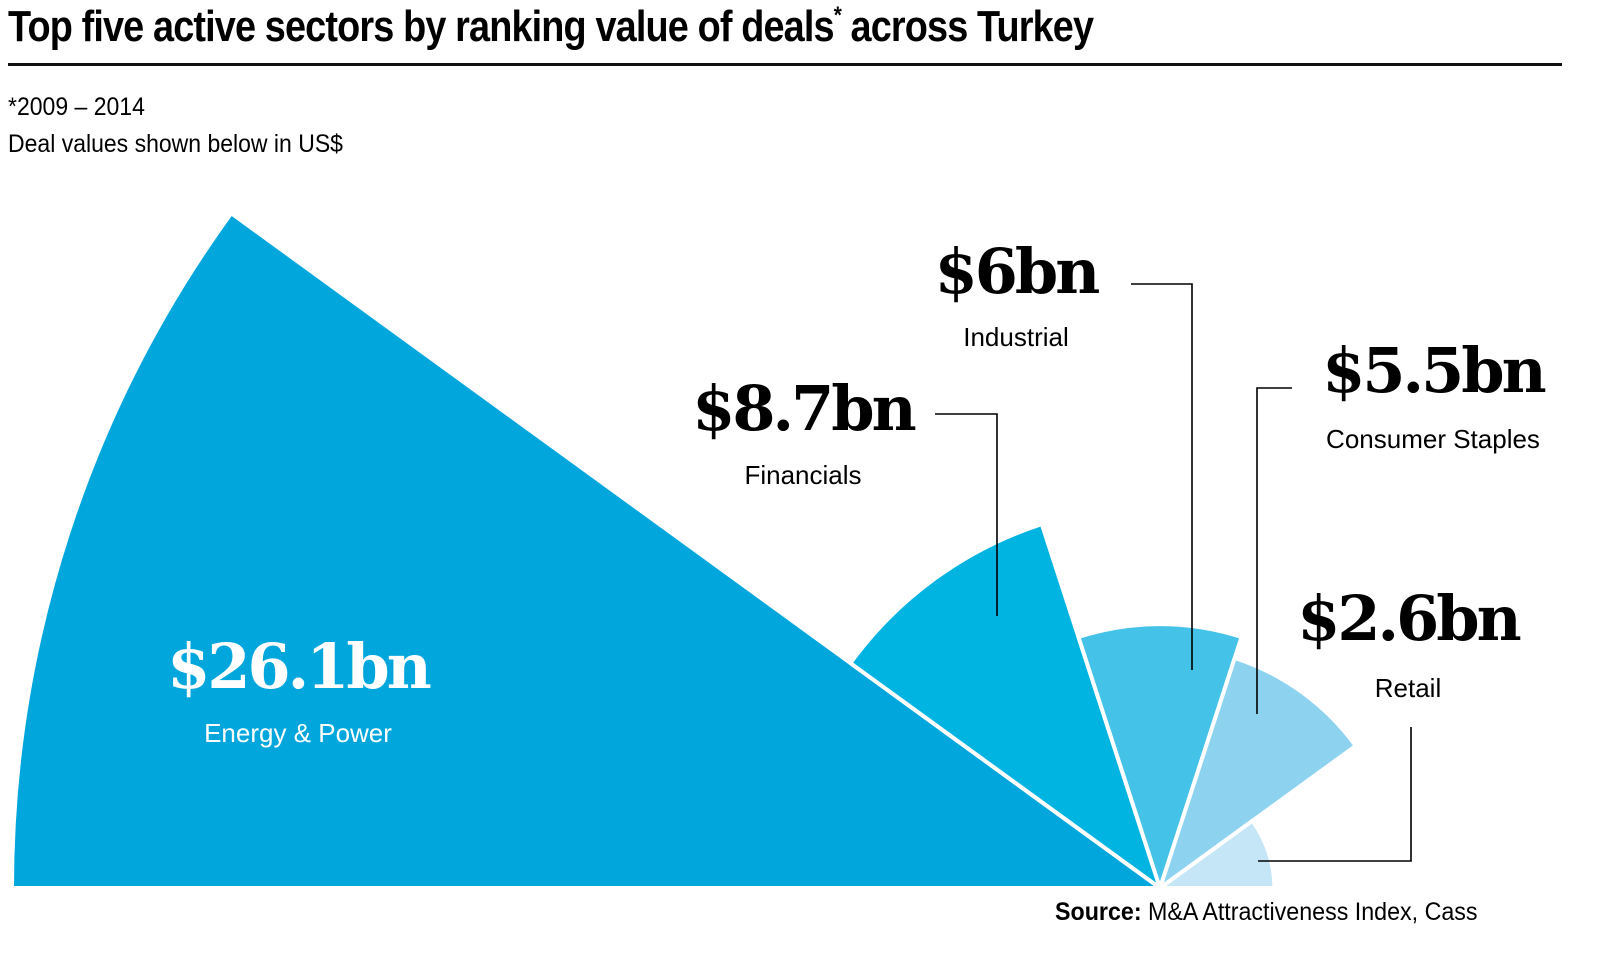 This screenshot has height=958, width=1600. Describe the element at coordinates (1408, 618) in the screenshot. I see `value-label-retail: $2.6bn` at that location.